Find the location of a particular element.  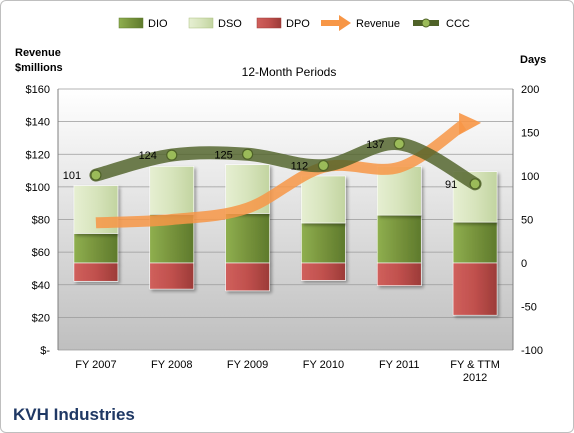

revenue-arrowhead is located at coordinates (470, 123).